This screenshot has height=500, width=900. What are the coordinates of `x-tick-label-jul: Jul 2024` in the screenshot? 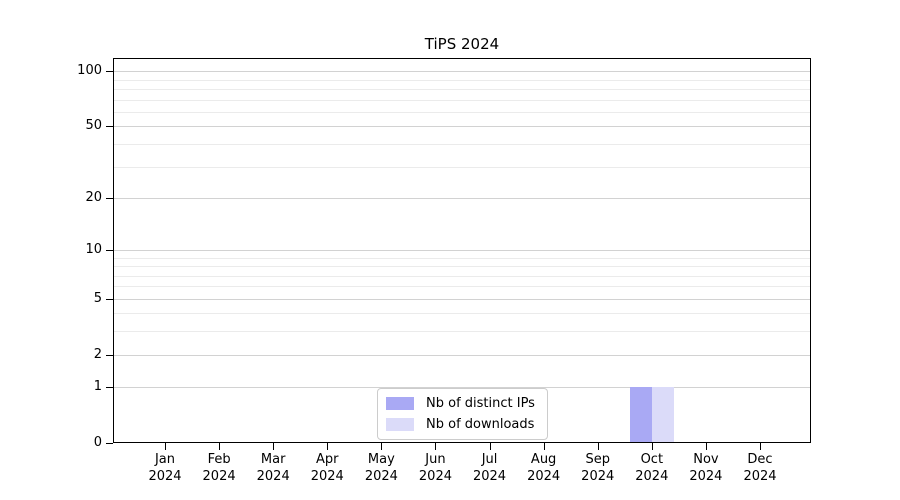 It's located at (489, 468).